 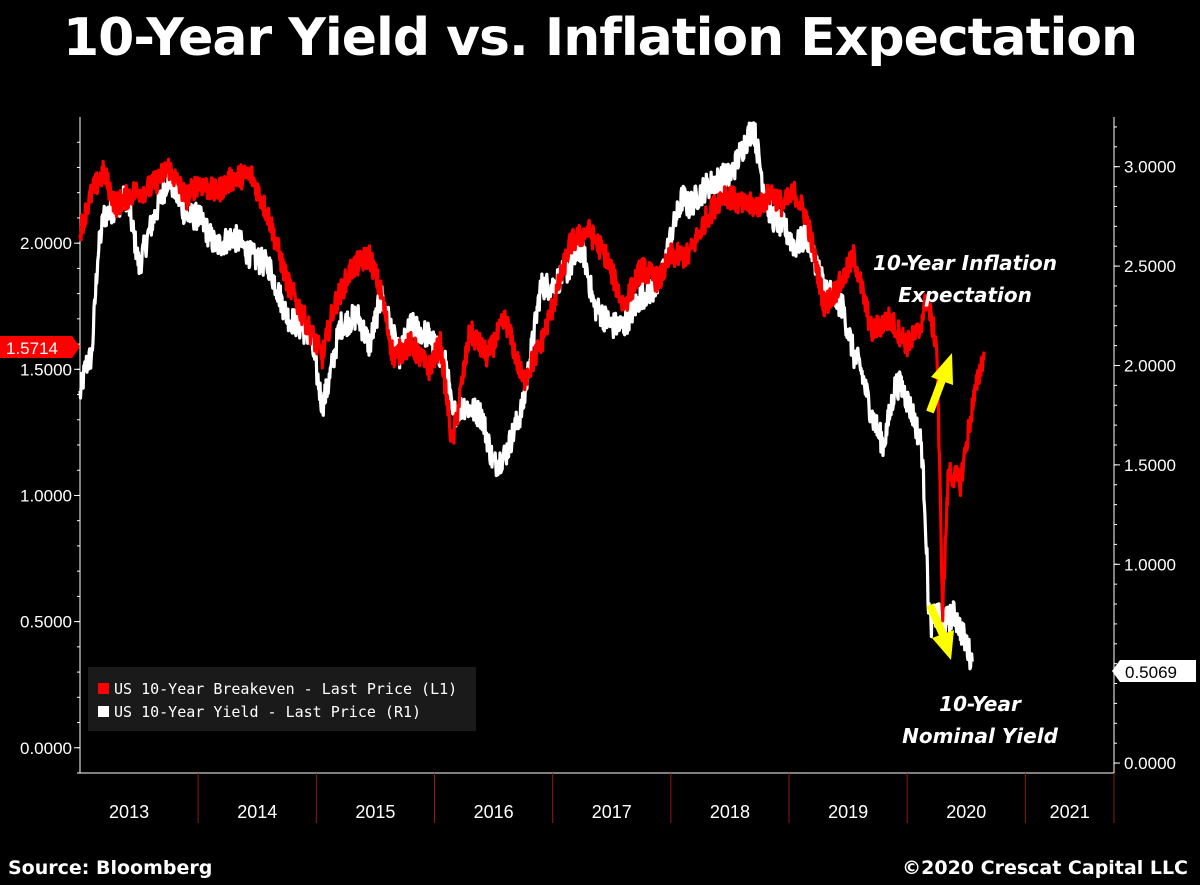 What do you see at coordinates (32, 348) in the screenshot?
I see `last-price-breakeven: 1.5714` at bounding box center [32, 348].